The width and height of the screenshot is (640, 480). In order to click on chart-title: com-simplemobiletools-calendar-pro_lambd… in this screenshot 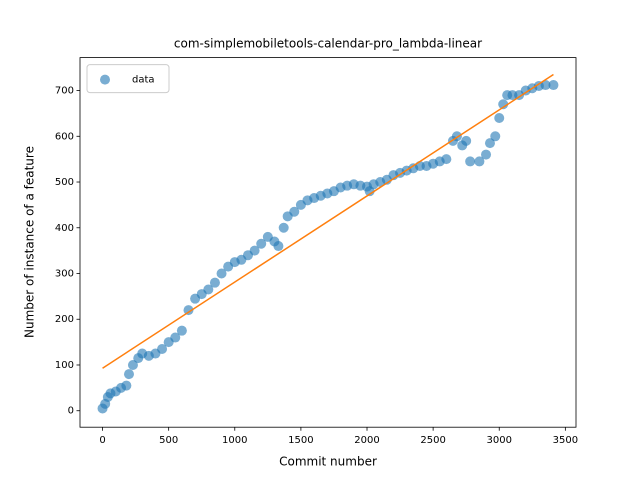, I will do `click(328, 44)`.